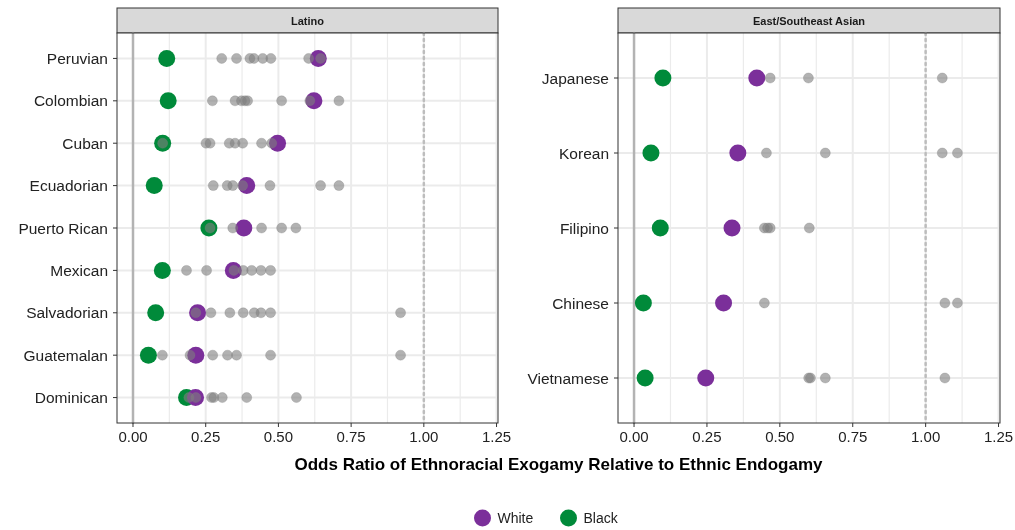  Describe the element at coordinates (77, 58) in the screenshot. I see `y-tick-label: Peruvian` at that location.